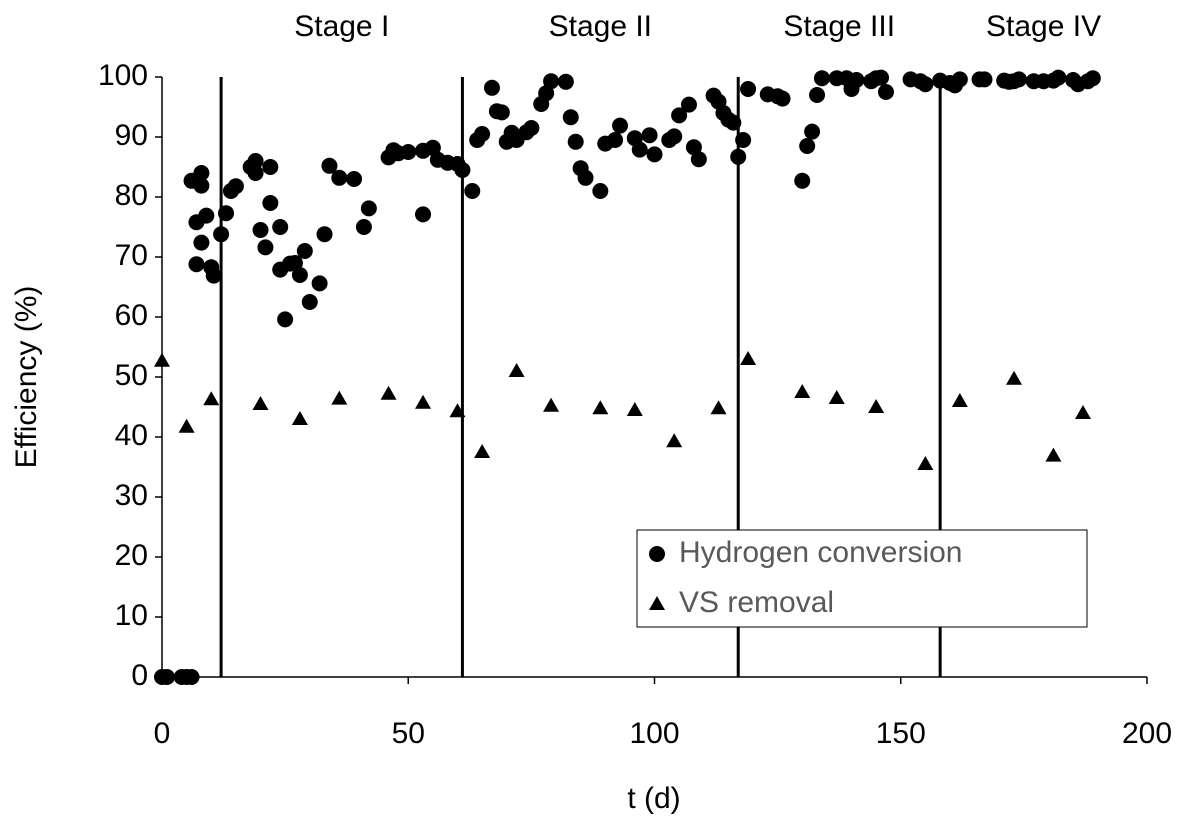 The width and height of the screenshot is (1183, 822). Describe the element at coordinates (131, 615) in the screenshot. I see `y-tick-label: 10` at that location.